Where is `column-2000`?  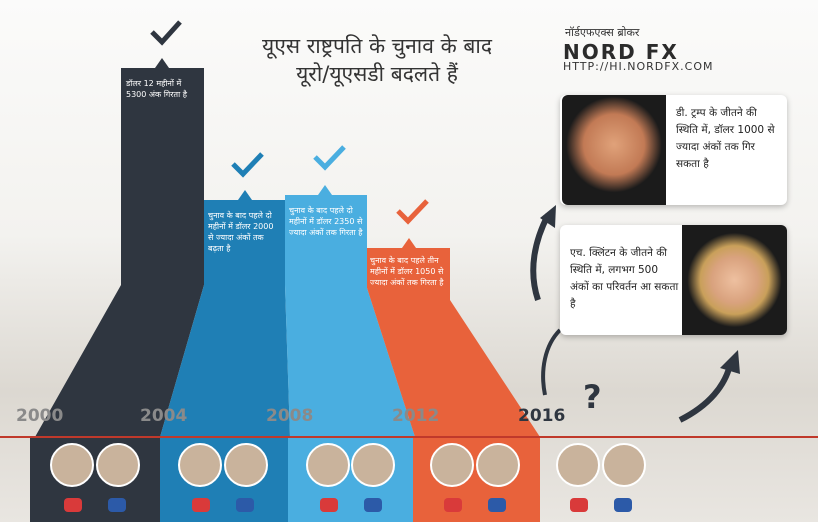 column-2000 is located at coordinates (119, 252).